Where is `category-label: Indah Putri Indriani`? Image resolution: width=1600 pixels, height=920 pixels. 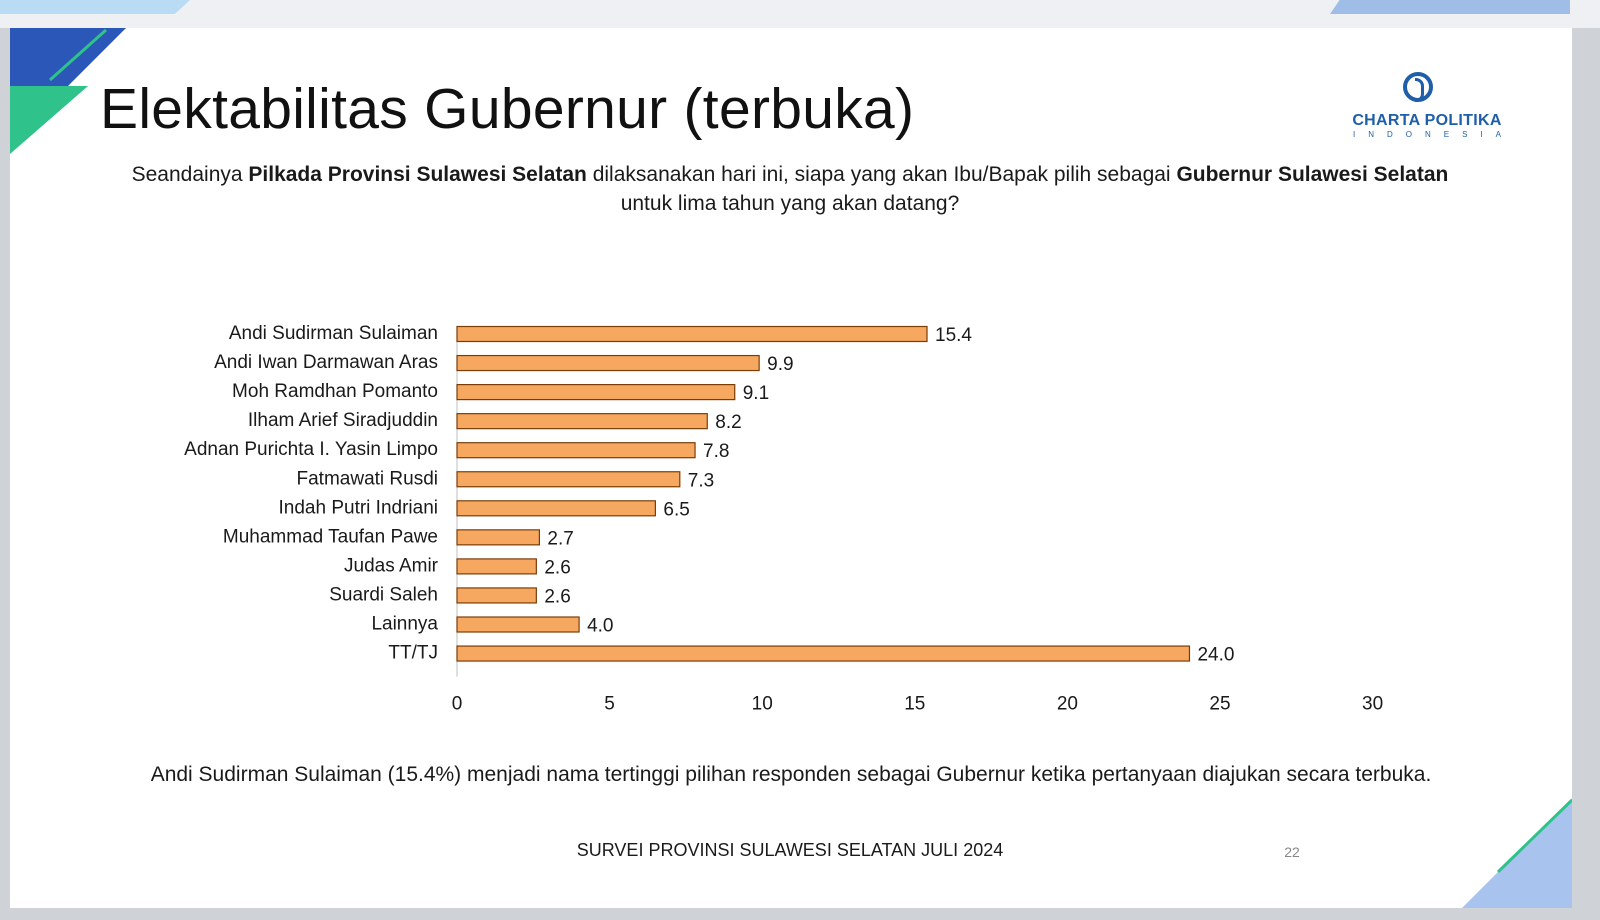
category-label: Indah Putri Indriani is located at coordinates (359, 507).